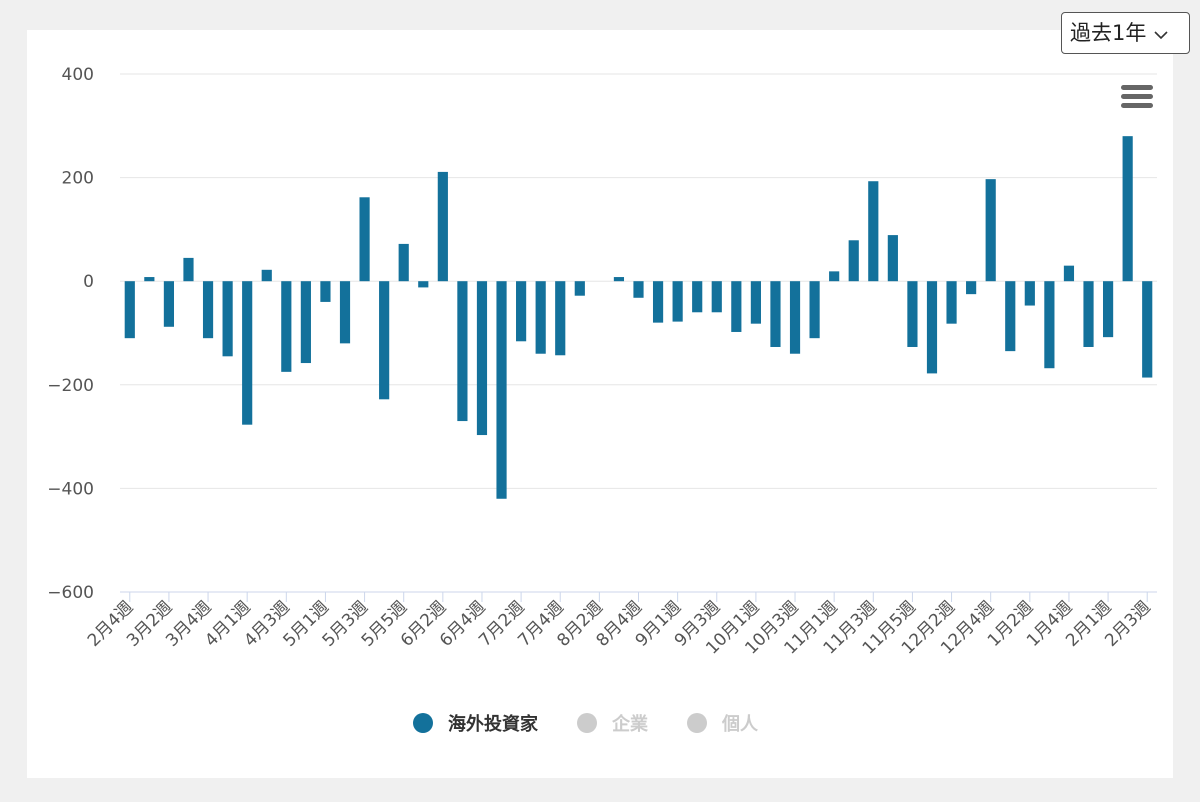 The image size is (1200, 802). What do you see at coordinates (70, 386) in the screenshot?
I see `y-tick-label: −200` at bounding box center [70, 386].